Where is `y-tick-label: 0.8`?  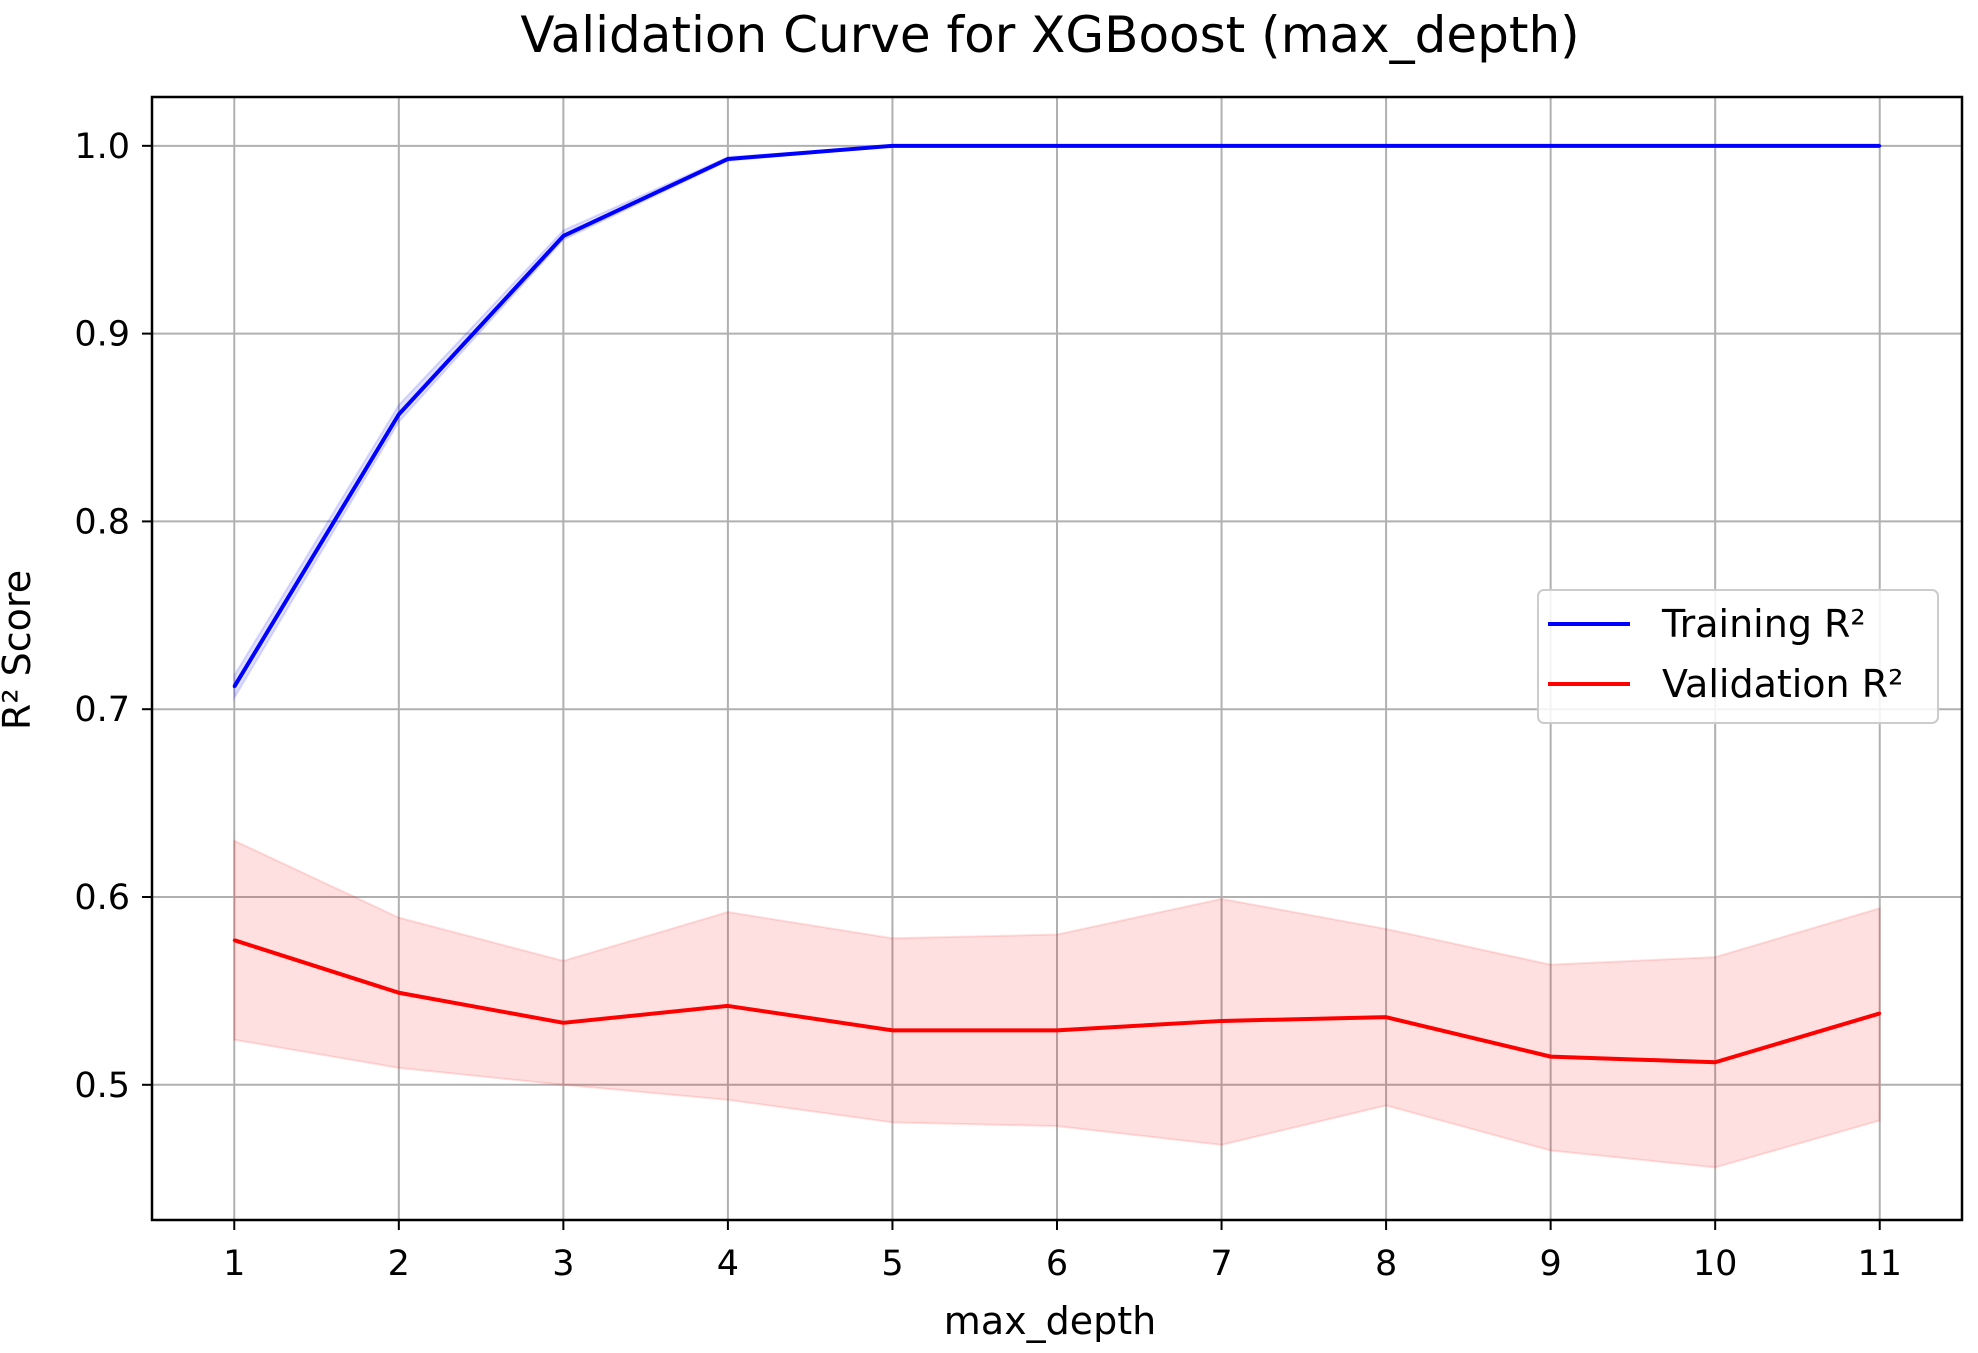
y-tick-label: 0.8 is located at coordinates (102, 522).